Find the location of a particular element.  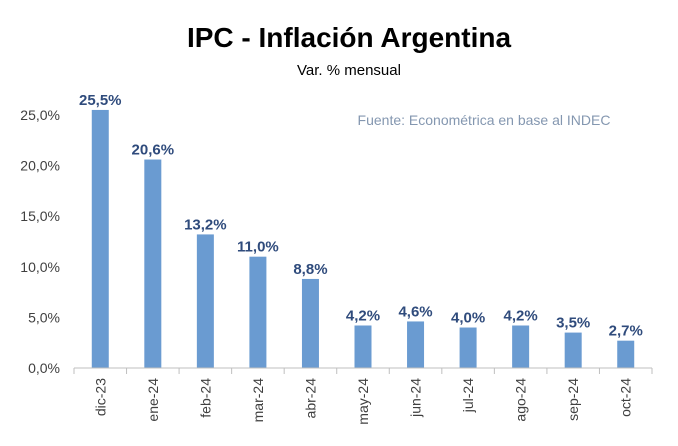

x-tick-label: ene-24 is located at coordinates (153, 400).